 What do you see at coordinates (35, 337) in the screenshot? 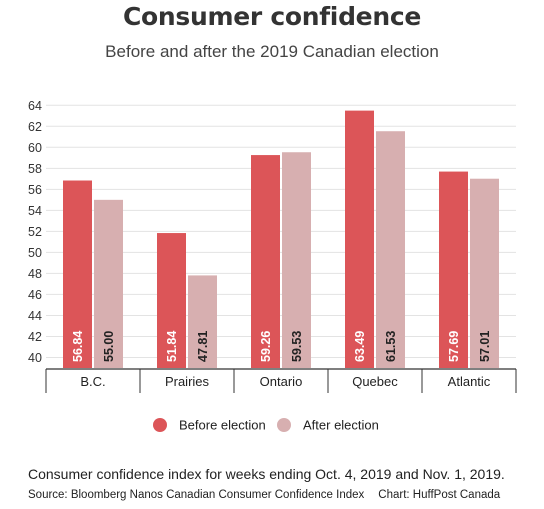
I see `y-tick-label: 42` at bounding box center [35, 337].